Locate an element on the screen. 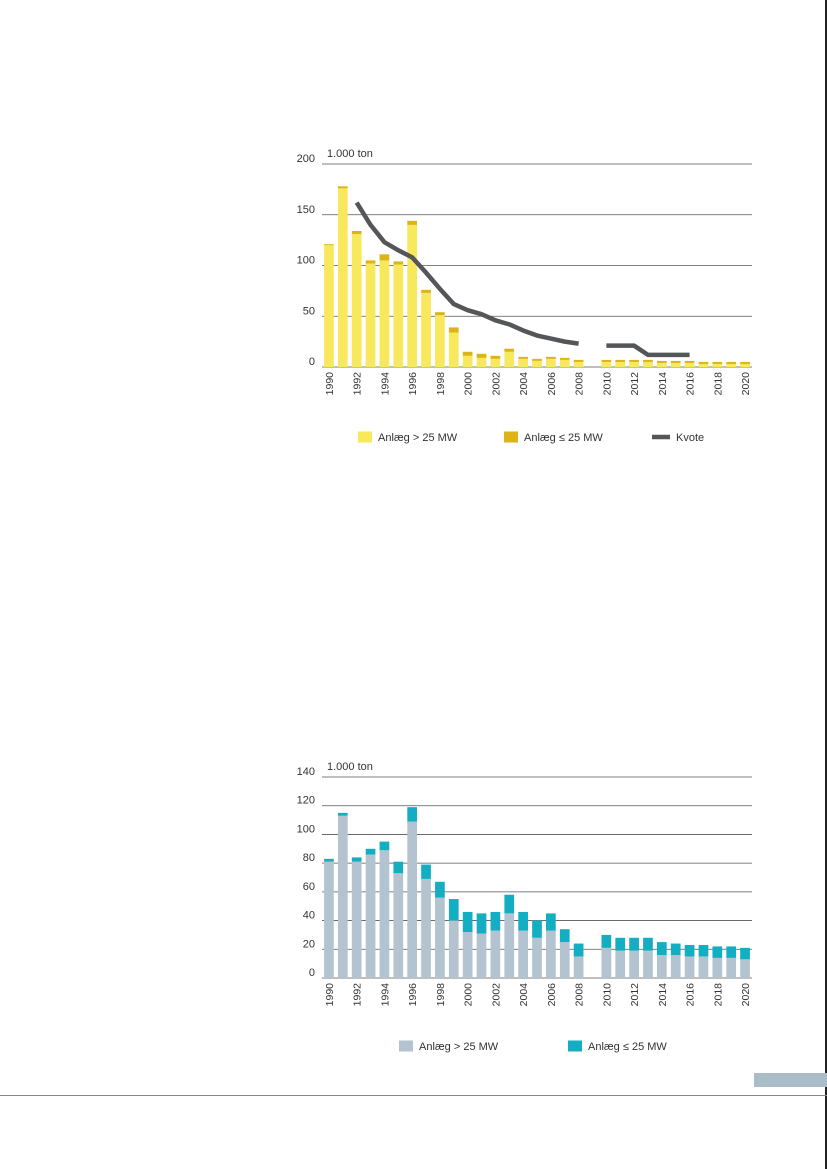 This screenshot has height=1169, width=827. page-edge is located at coordinates (826, 584).